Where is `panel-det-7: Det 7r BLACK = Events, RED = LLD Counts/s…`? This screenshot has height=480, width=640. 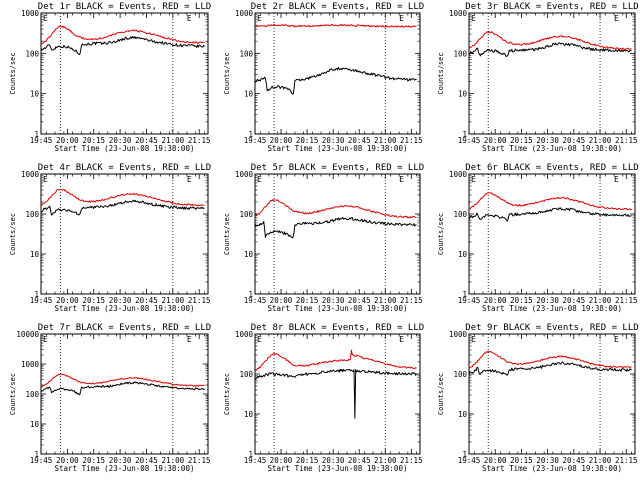 panel-det-7: Det 7r BLACK = Events, RED = LLD Counts/s… is located at coordinates (110, 398).